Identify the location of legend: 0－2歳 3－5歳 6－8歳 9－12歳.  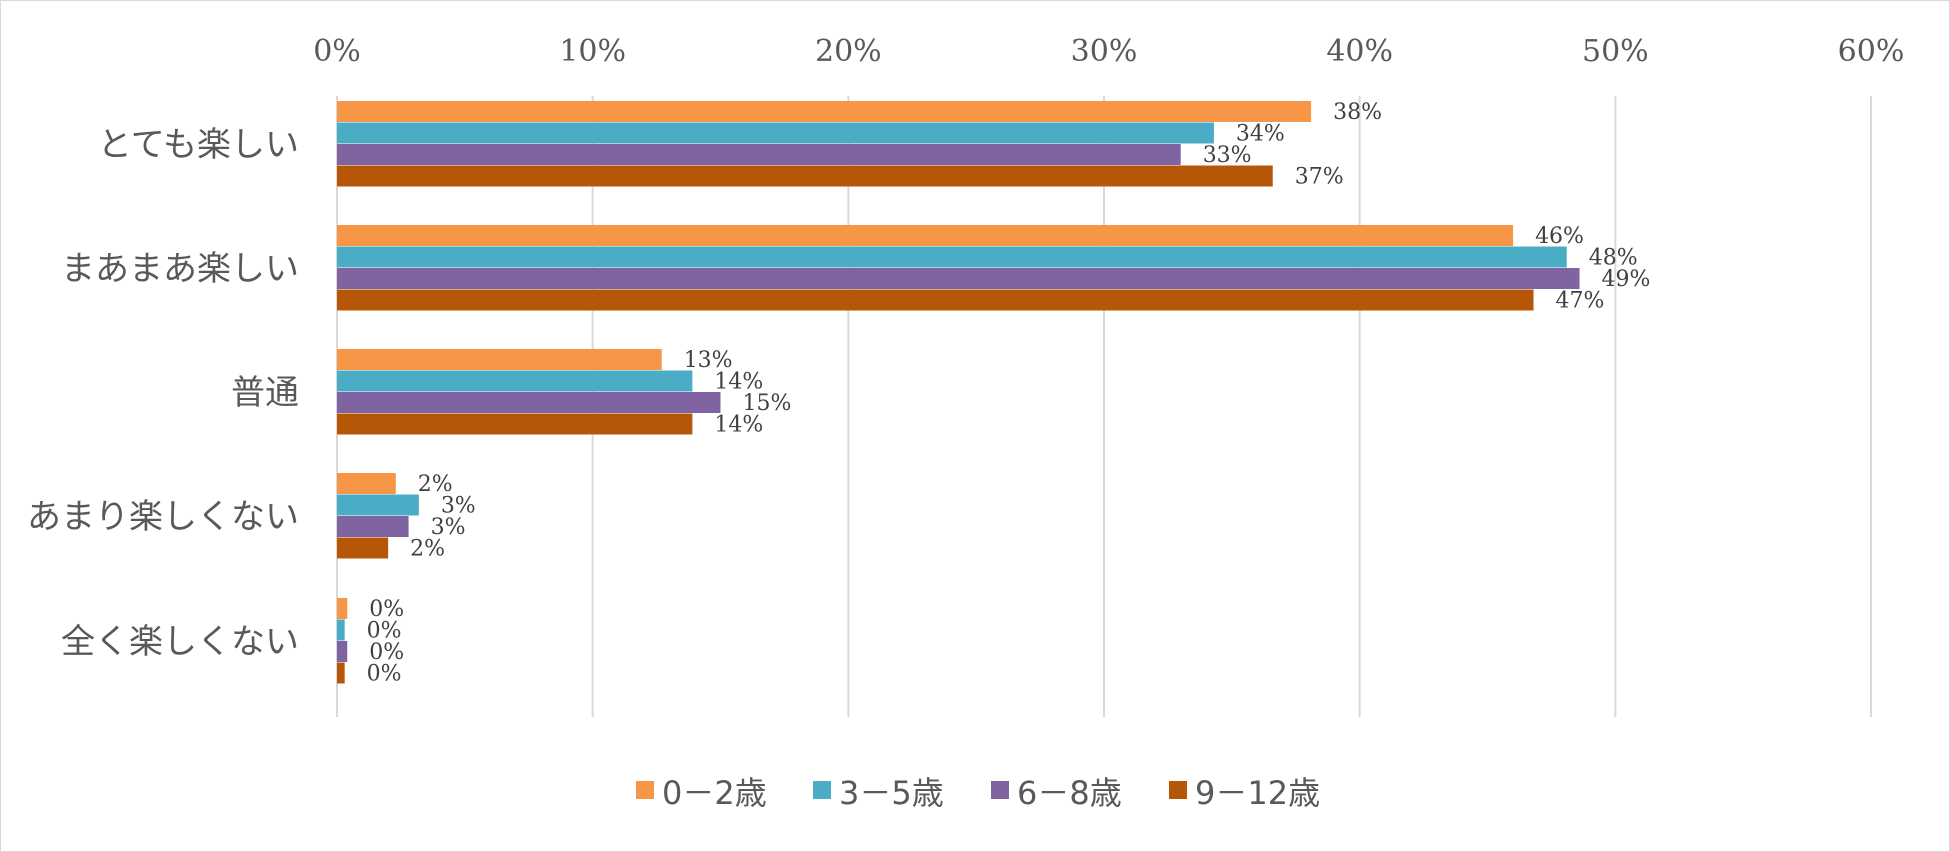
(978, 793).